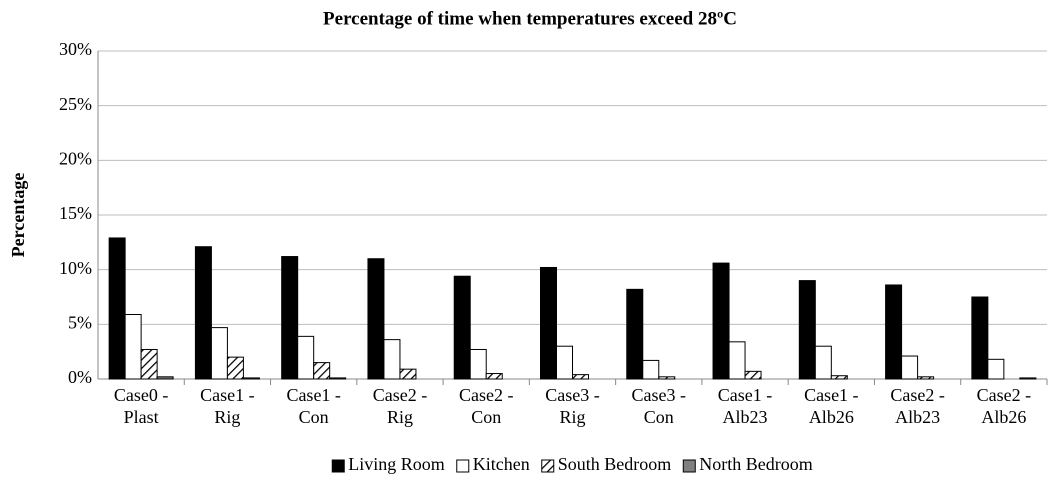 The width and height of the screenshot is (1061, 483). Describe the element at coordinates (80, 377) in the screenshot. I see `y-tick-label: 0%` at that location.